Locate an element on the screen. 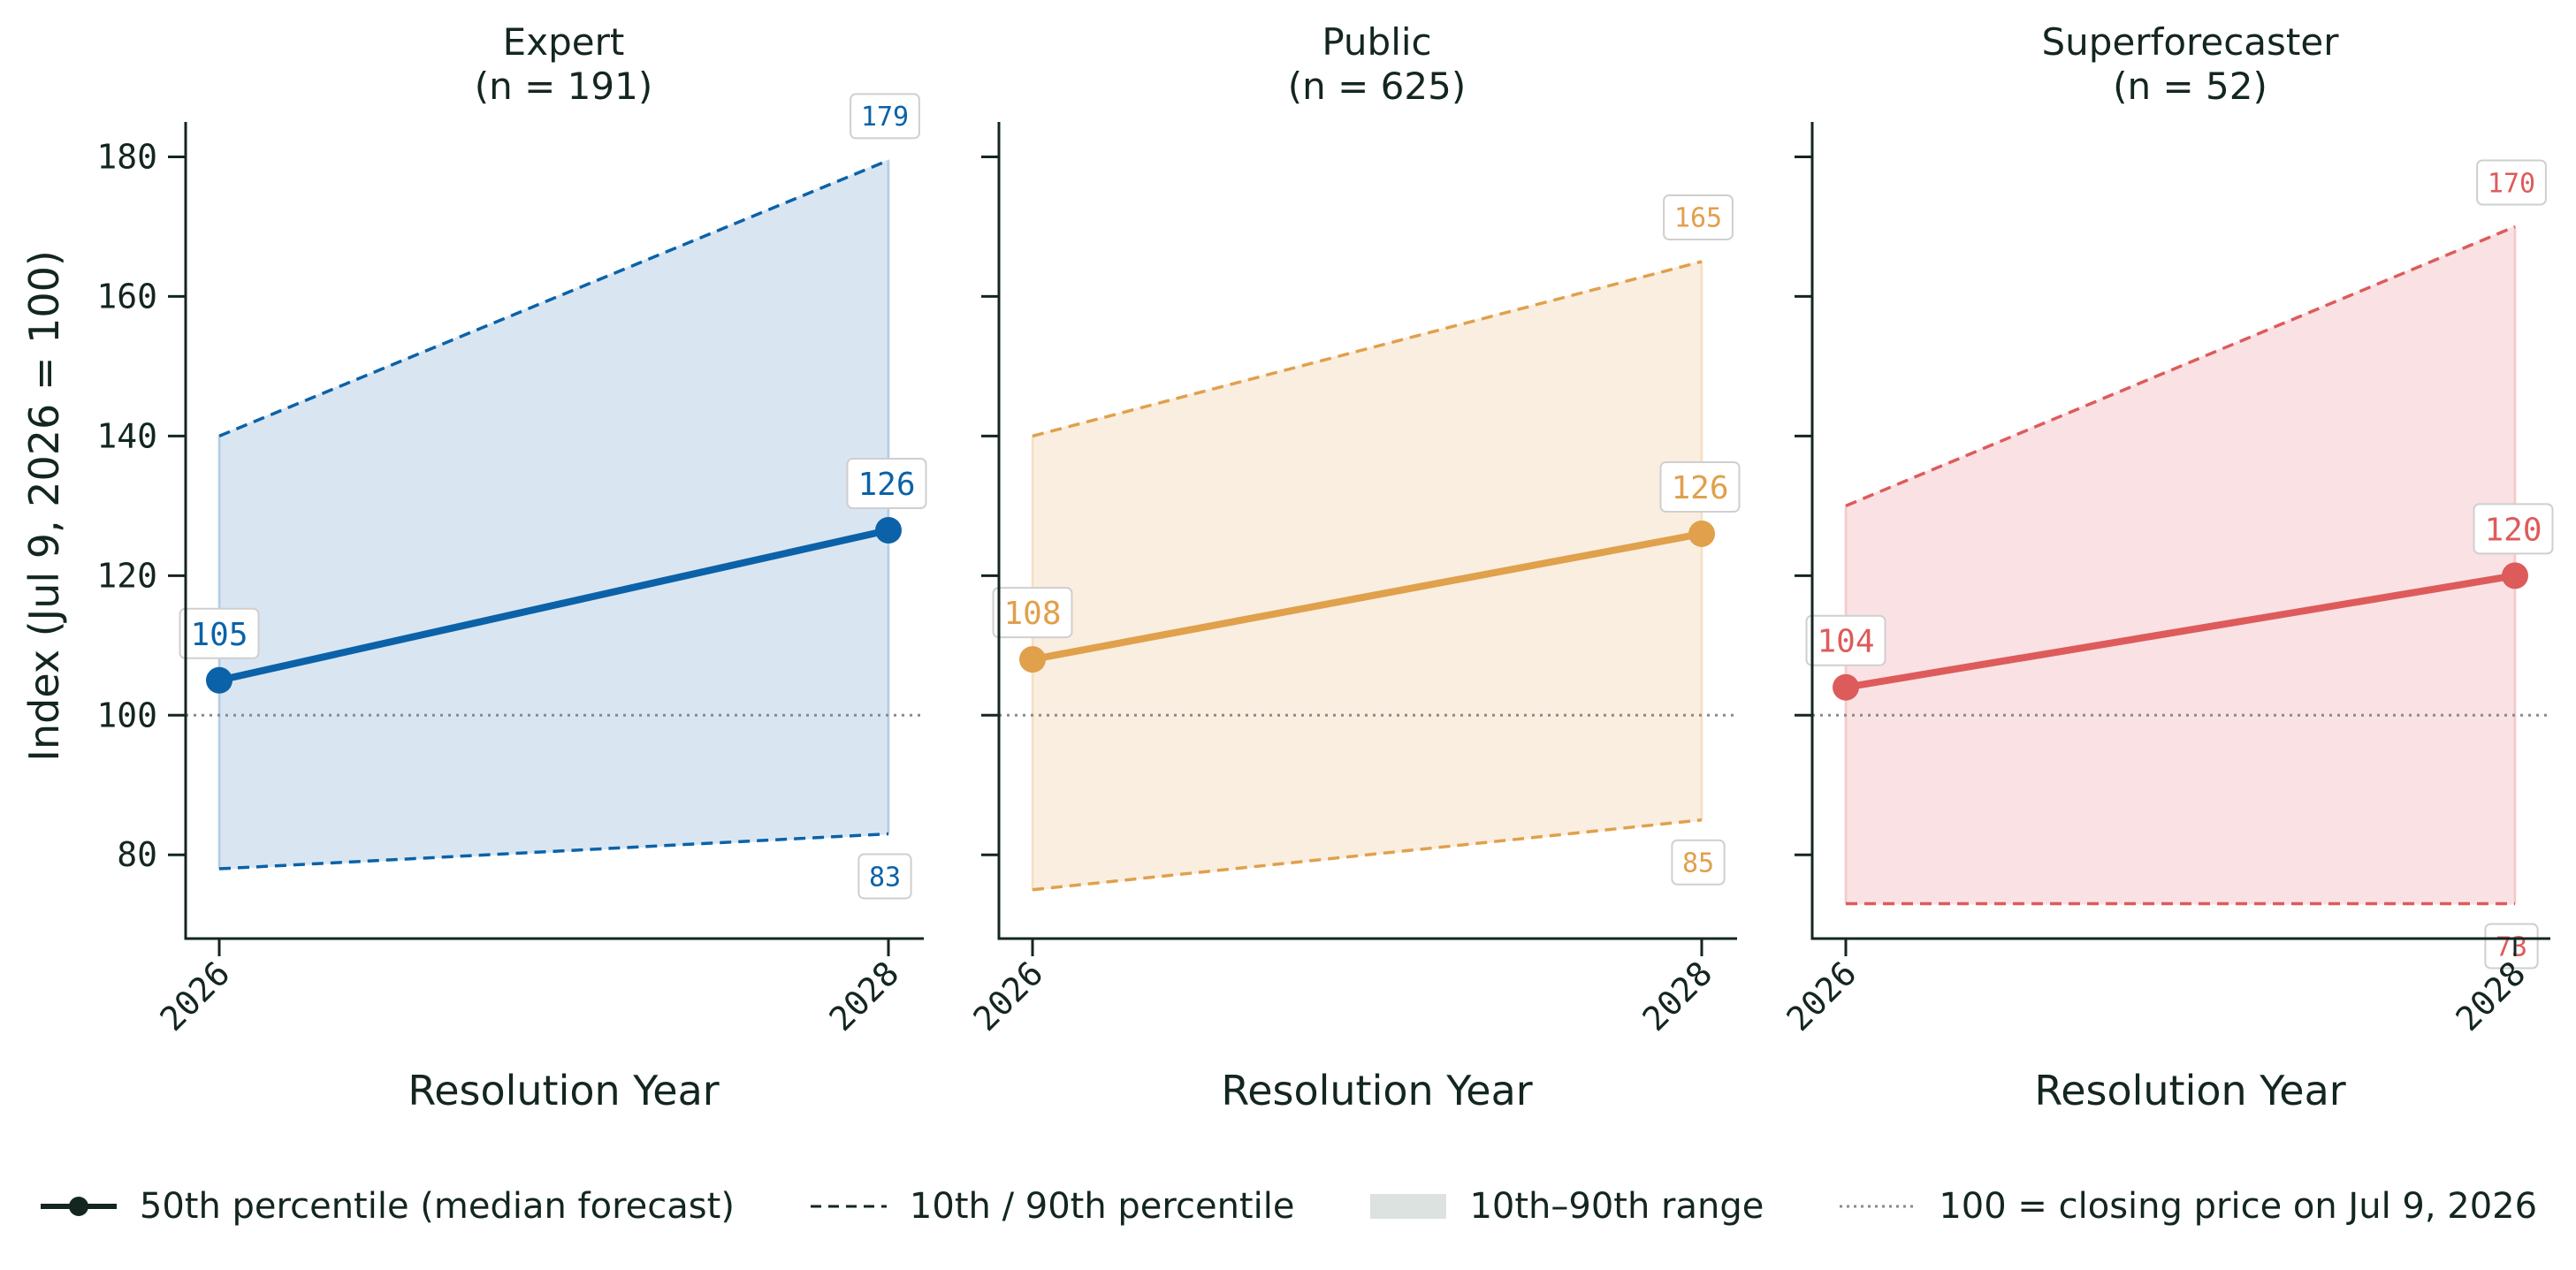  legend-reference-label: 100 = closing price on Jul 9, 2026 is located at coordinates (2238, 1206).